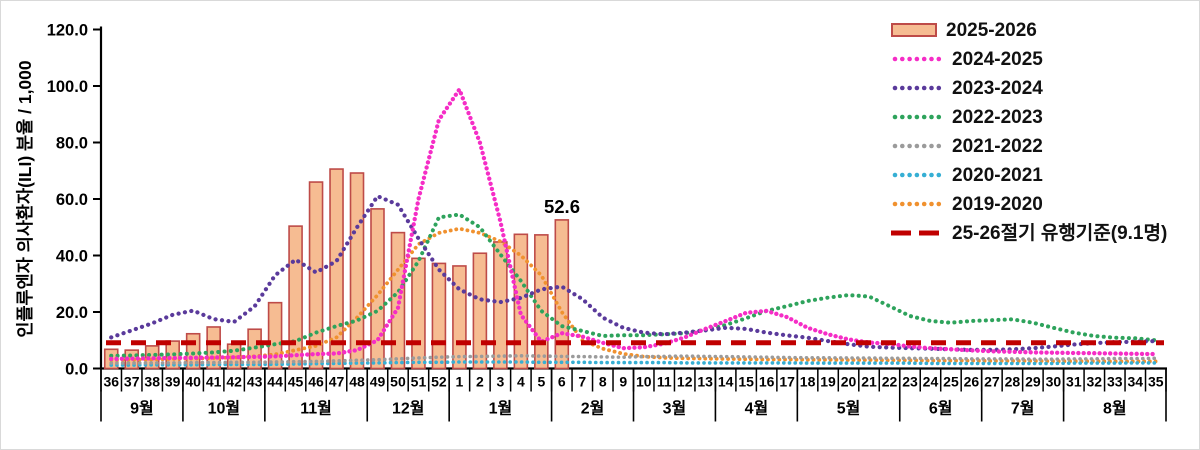 The width and height of the screenshot is (1200, 450). I want to click on dash-swatch-icon, so click(915, 233).